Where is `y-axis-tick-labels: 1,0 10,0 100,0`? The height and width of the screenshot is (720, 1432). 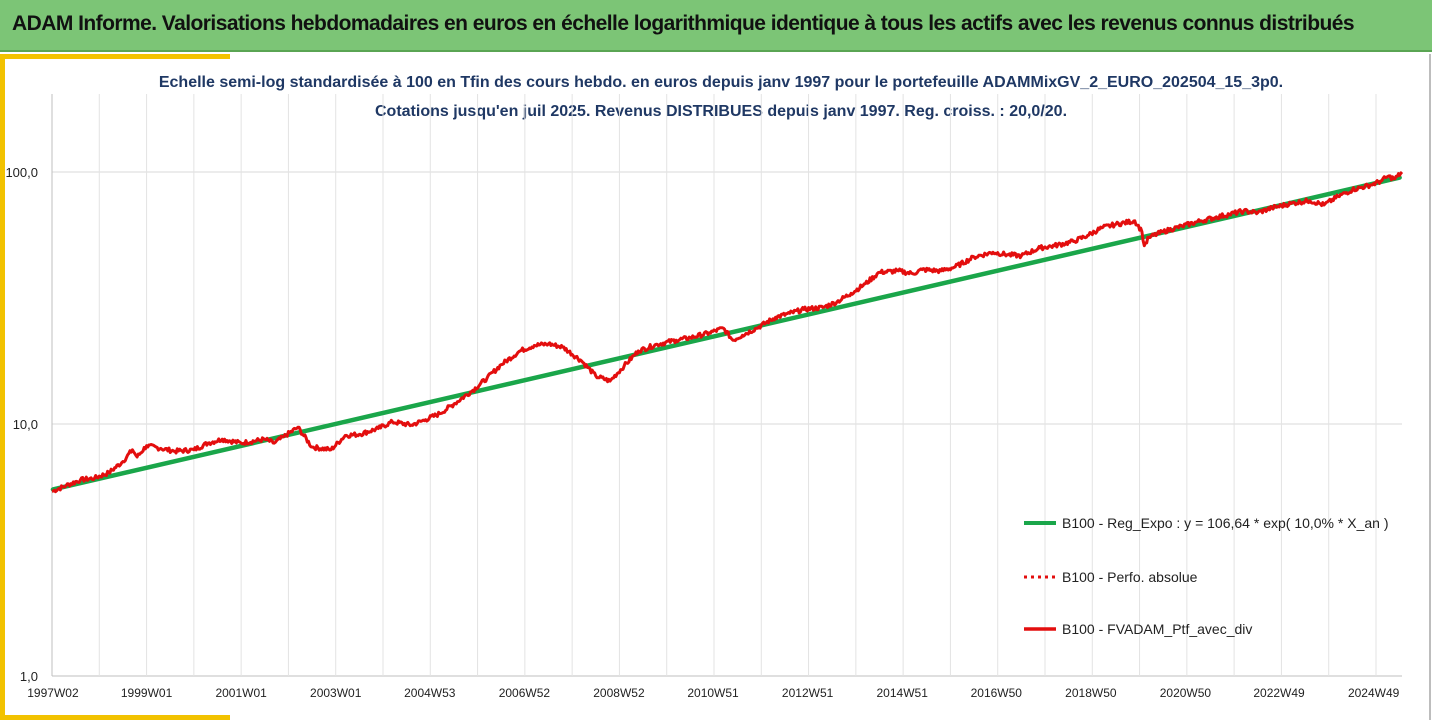 y-axis-tick-labels: 1,0 10,0 100,0 is located at coordinates (21, 424).